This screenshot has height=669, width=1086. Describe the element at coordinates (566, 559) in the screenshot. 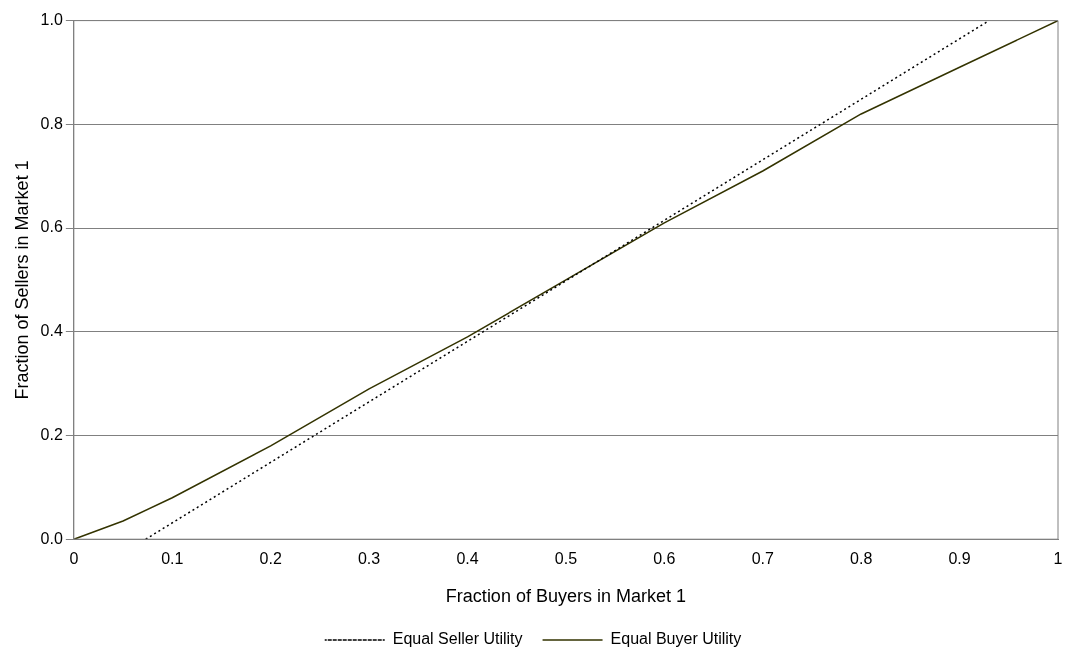

I see `x-tick-label: 0.5` at that location.